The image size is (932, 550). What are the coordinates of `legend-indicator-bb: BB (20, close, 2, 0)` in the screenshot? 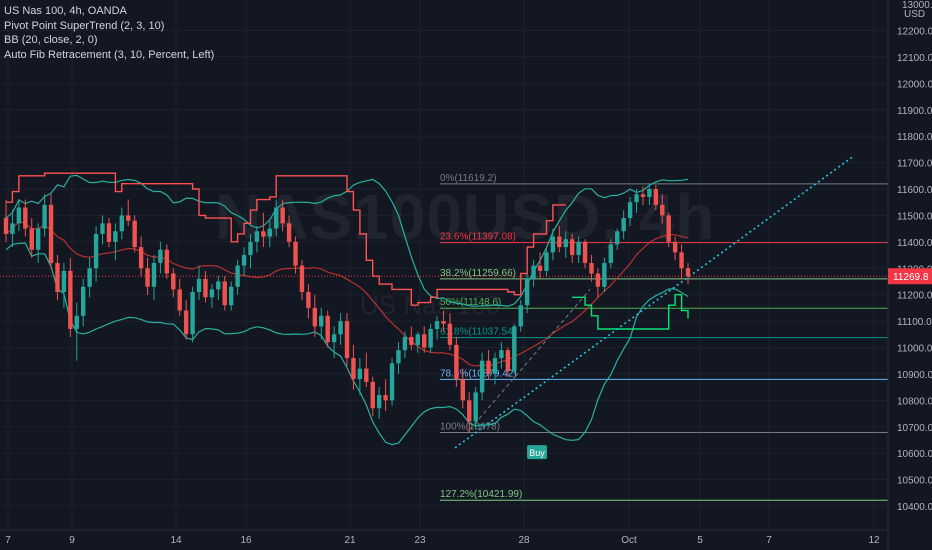 It's located at (51, 40).